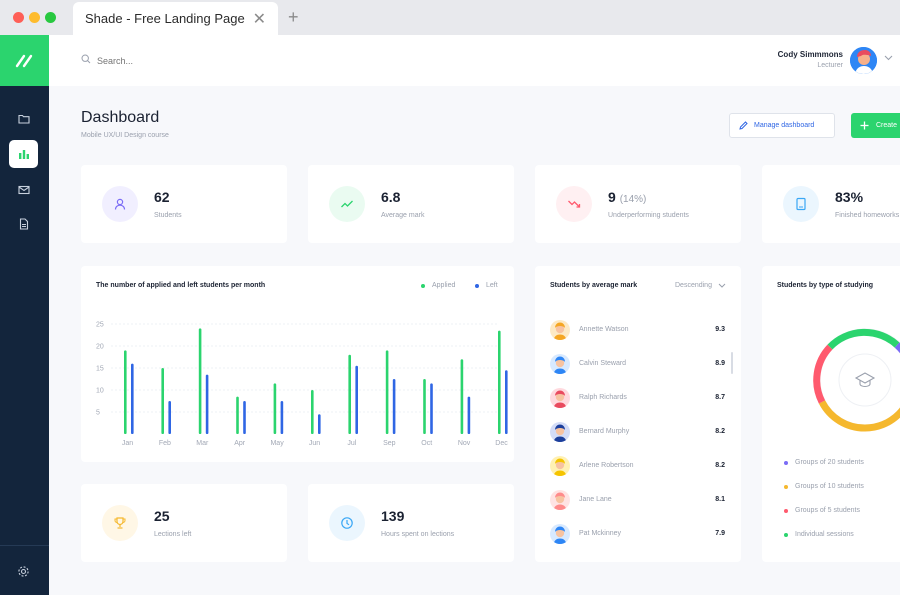 The width and height of the screenshot is (900, 595). Describe the element at coordinates (349, 394) in the screenshot. I see `bar-applied-jul` at that location.